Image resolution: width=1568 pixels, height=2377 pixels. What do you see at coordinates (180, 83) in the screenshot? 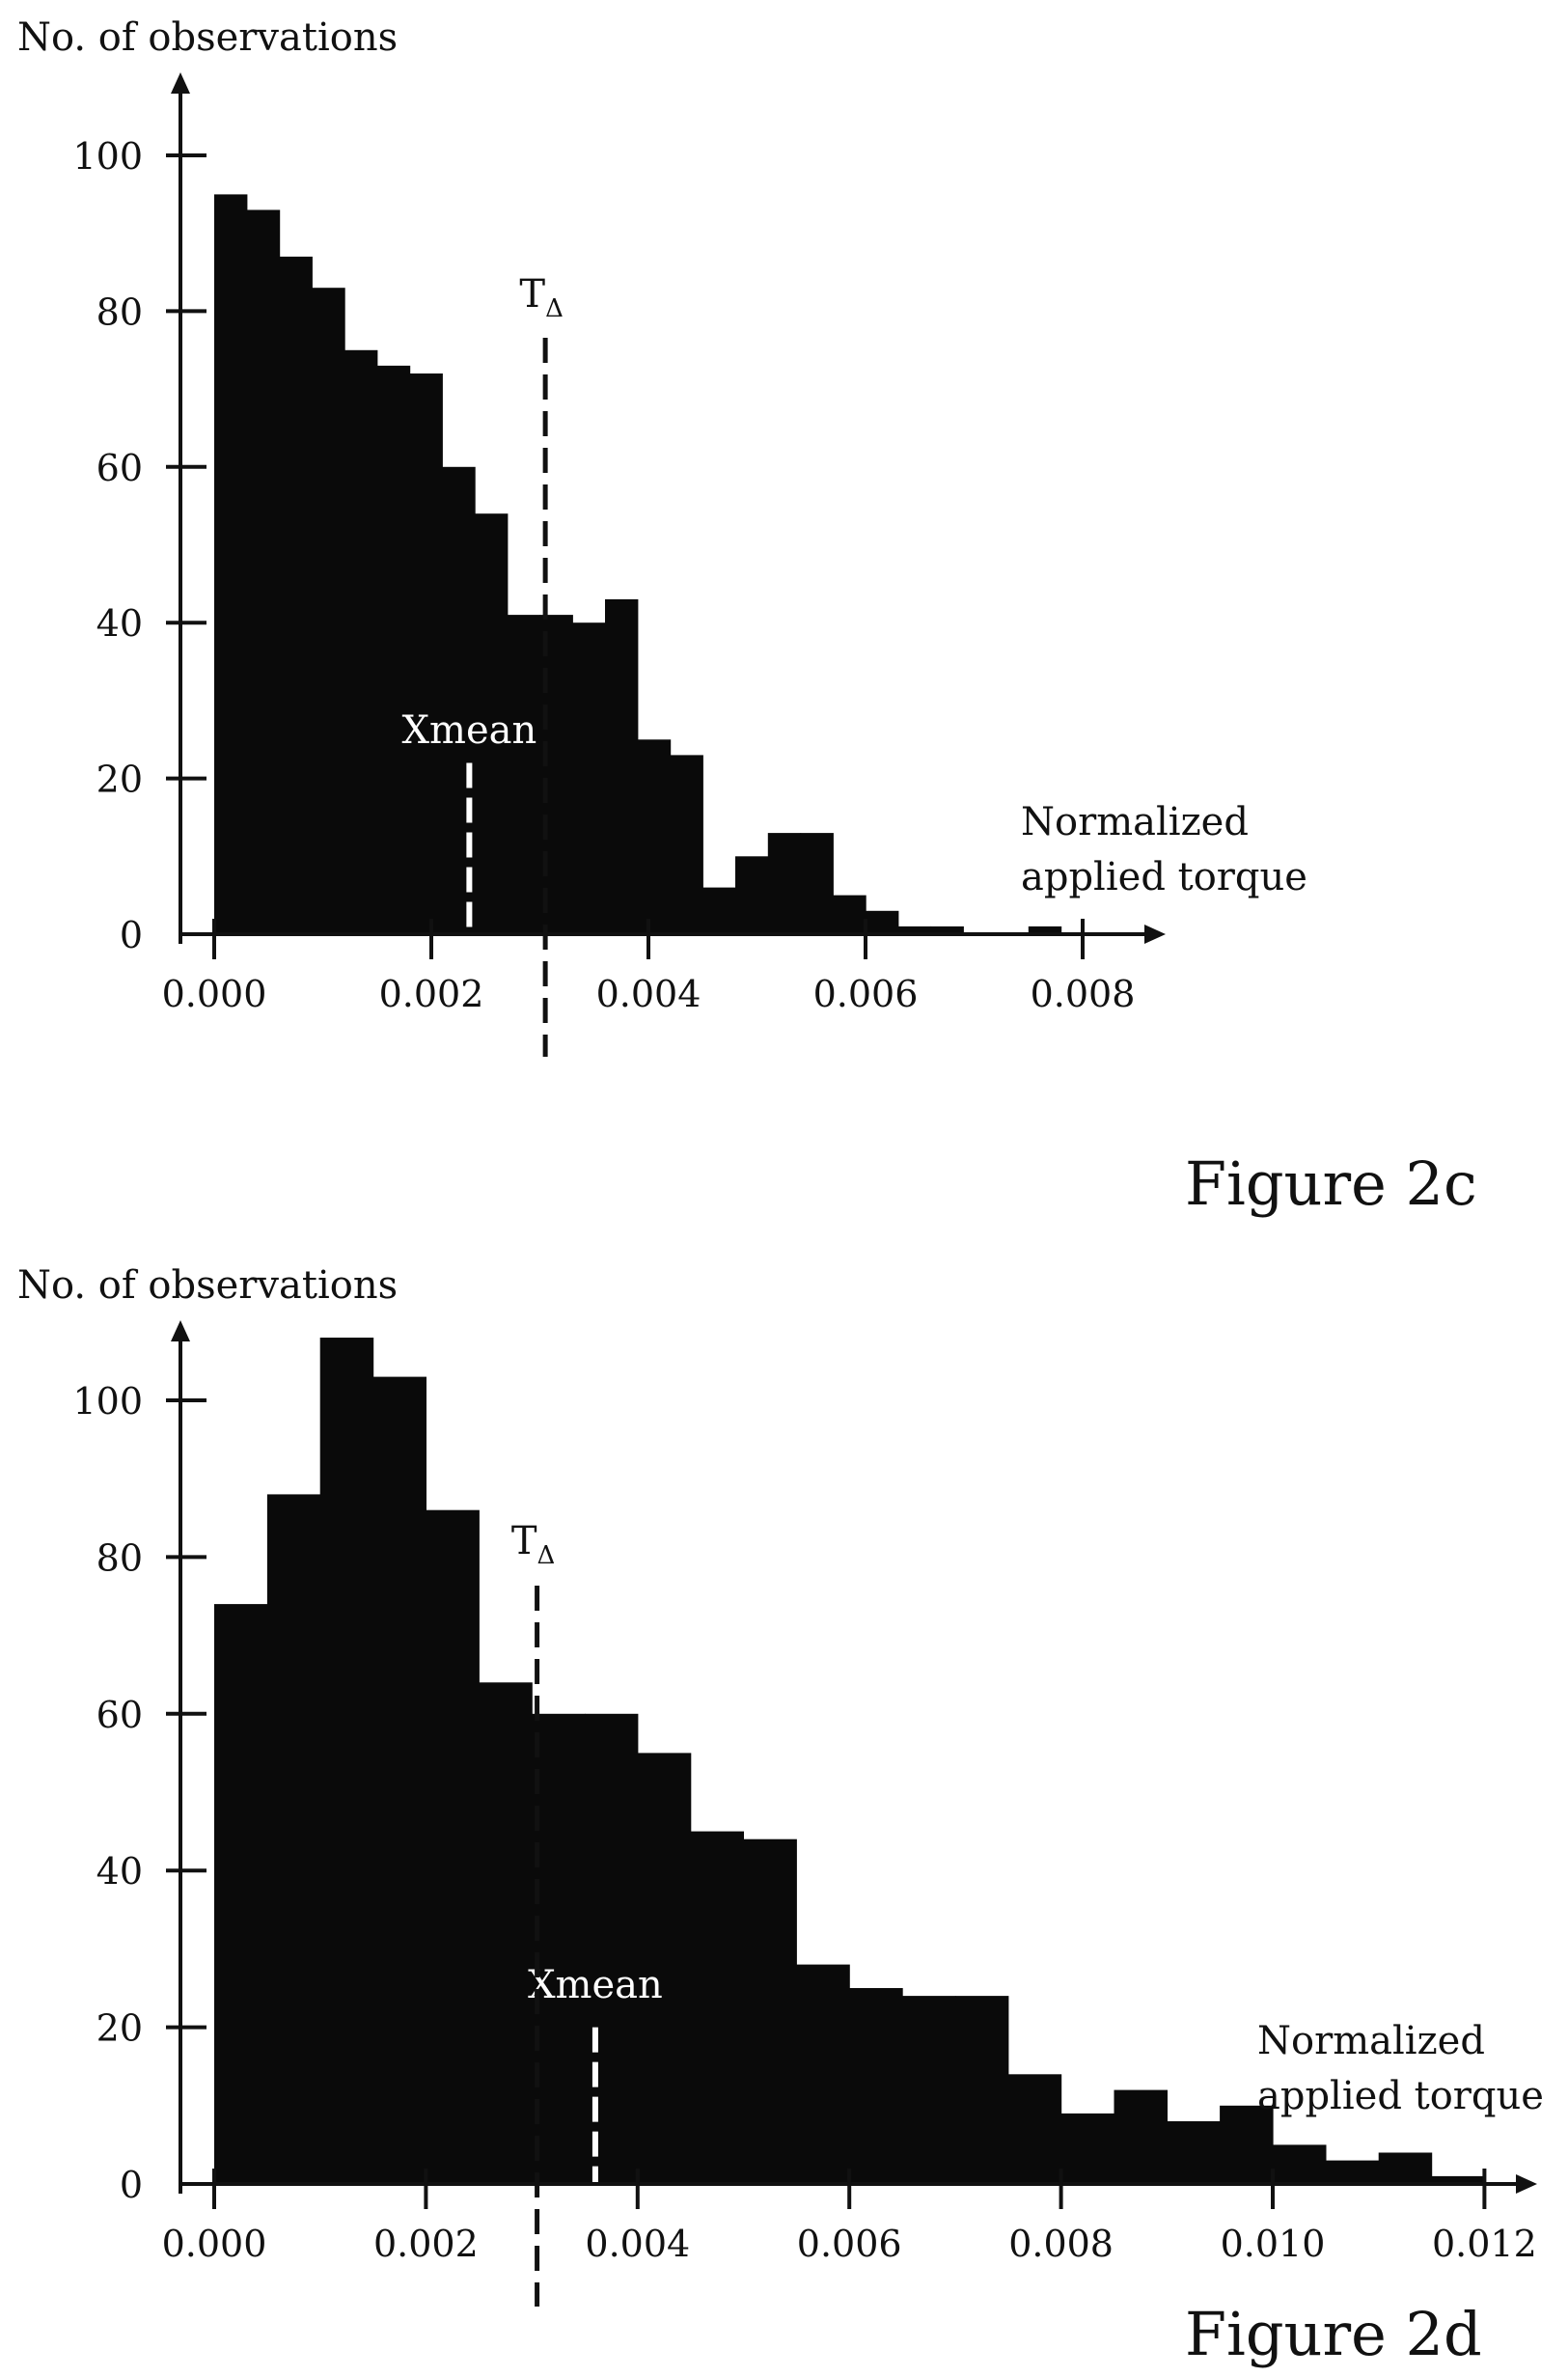
I see `y-axis-arrow-2c` at bounding box center [180, 83].